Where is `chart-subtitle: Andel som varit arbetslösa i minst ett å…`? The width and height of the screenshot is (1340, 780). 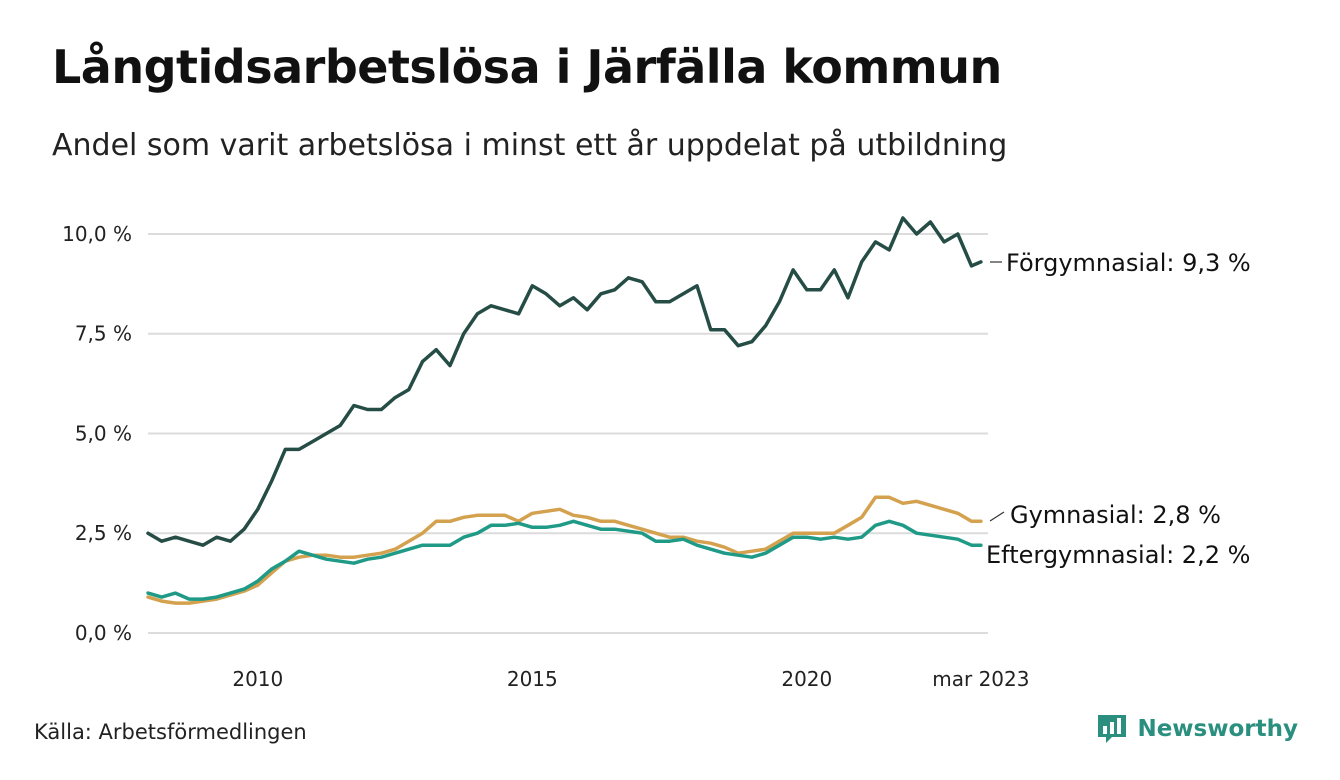
chart-subtitle: Andel som varit arbetslösa i minst ett å… is located at coordinates (530, 145).